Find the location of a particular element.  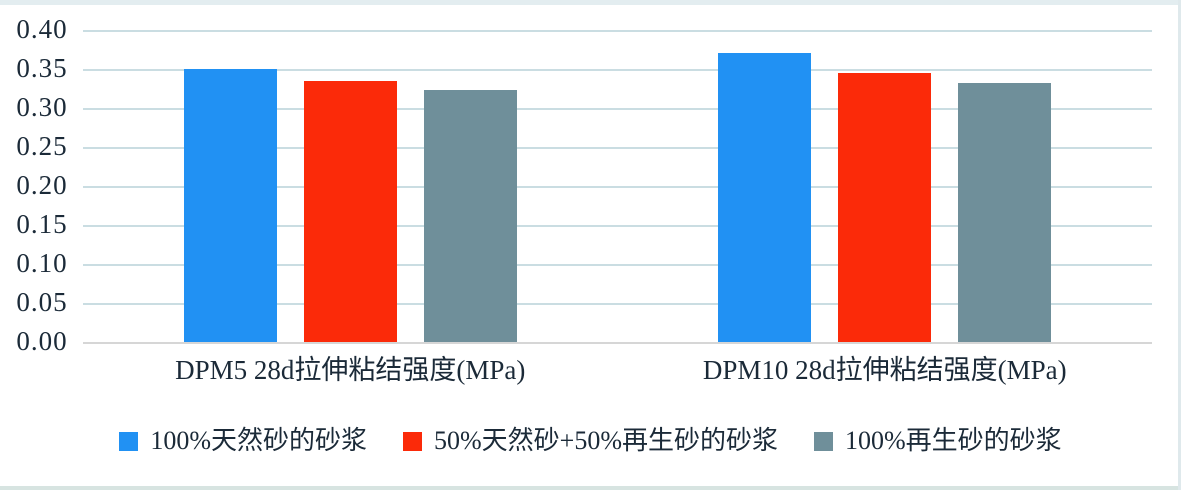

legend-item: 50%天然砂+50%再生砂的砂浆 is located at coordinates (590, 441).